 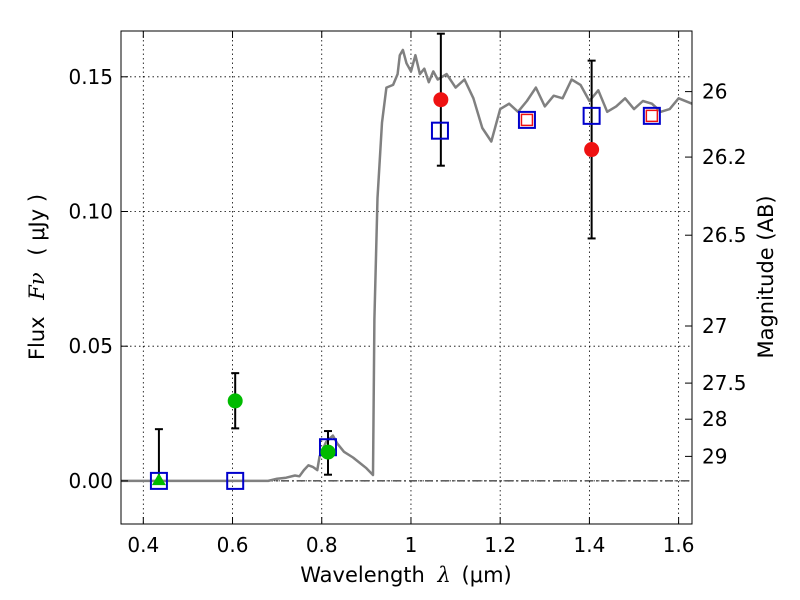 I want to click on x-axis-label-prefix: Wavelength, so click(x=362, y=575).